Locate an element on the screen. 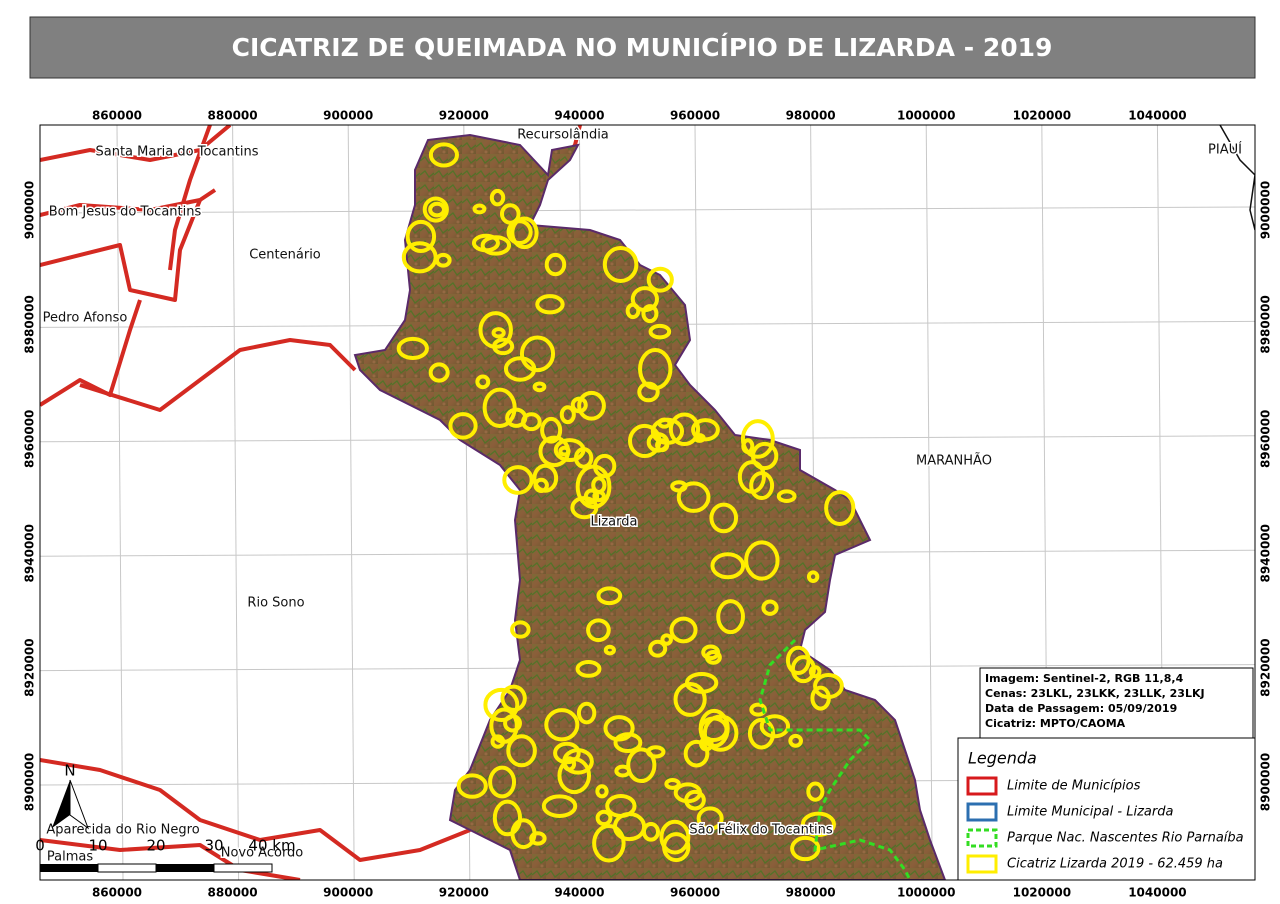 The height and width of the screenshot is (904, 1280). x-coord-label: 1000000 is located at coordinates (926, 116).